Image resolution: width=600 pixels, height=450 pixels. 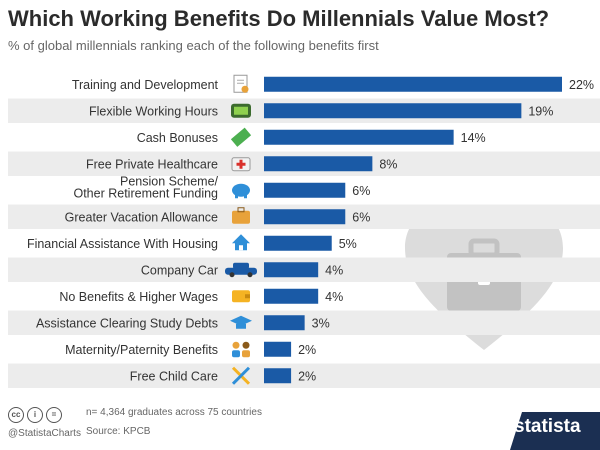 I want to click on value-label: 5%, so click(x=348, y=244).